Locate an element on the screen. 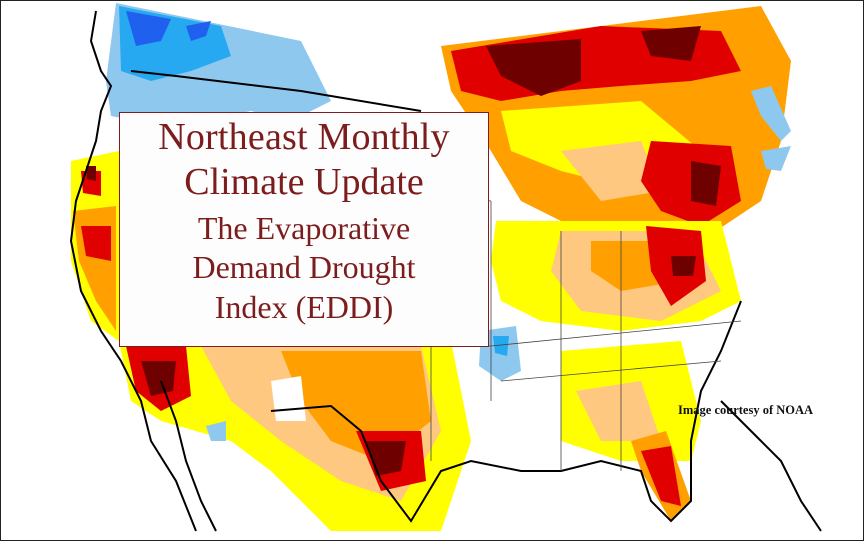  dry-region-southwest is located at coordinates (295, 436).